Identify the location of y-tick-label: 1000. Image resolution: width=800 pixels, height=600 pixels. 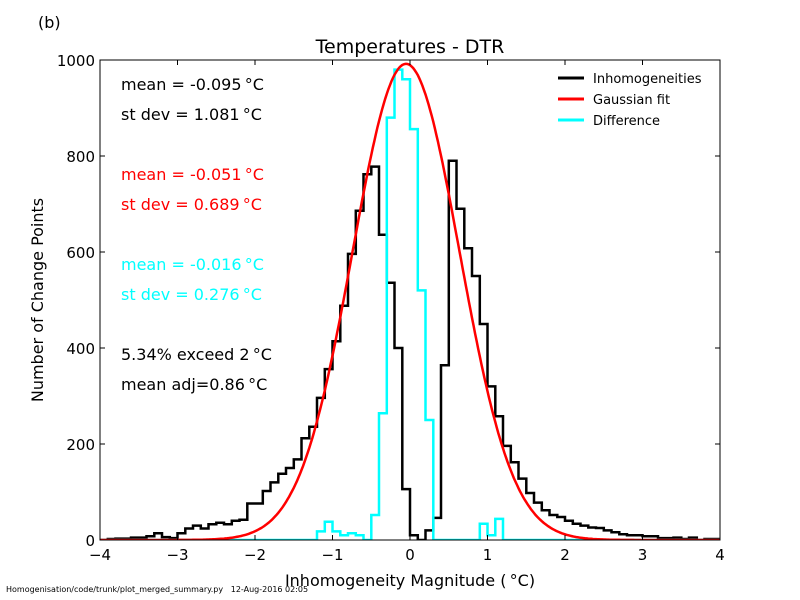
(76, 61).